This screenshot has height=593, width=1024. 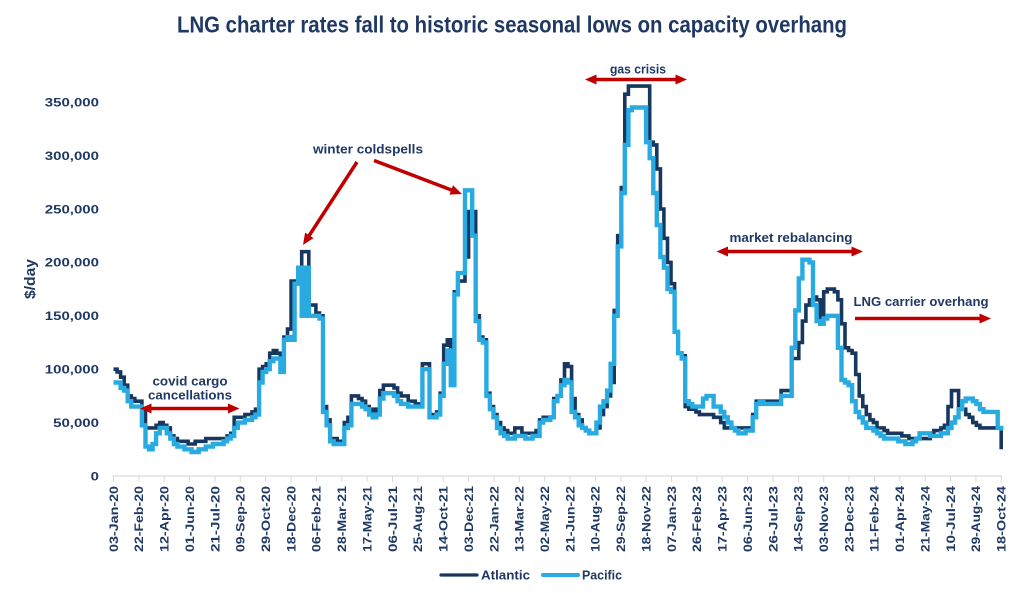 I want to click on svg-text: 10-Aug-22, so click(x=596, y=519).